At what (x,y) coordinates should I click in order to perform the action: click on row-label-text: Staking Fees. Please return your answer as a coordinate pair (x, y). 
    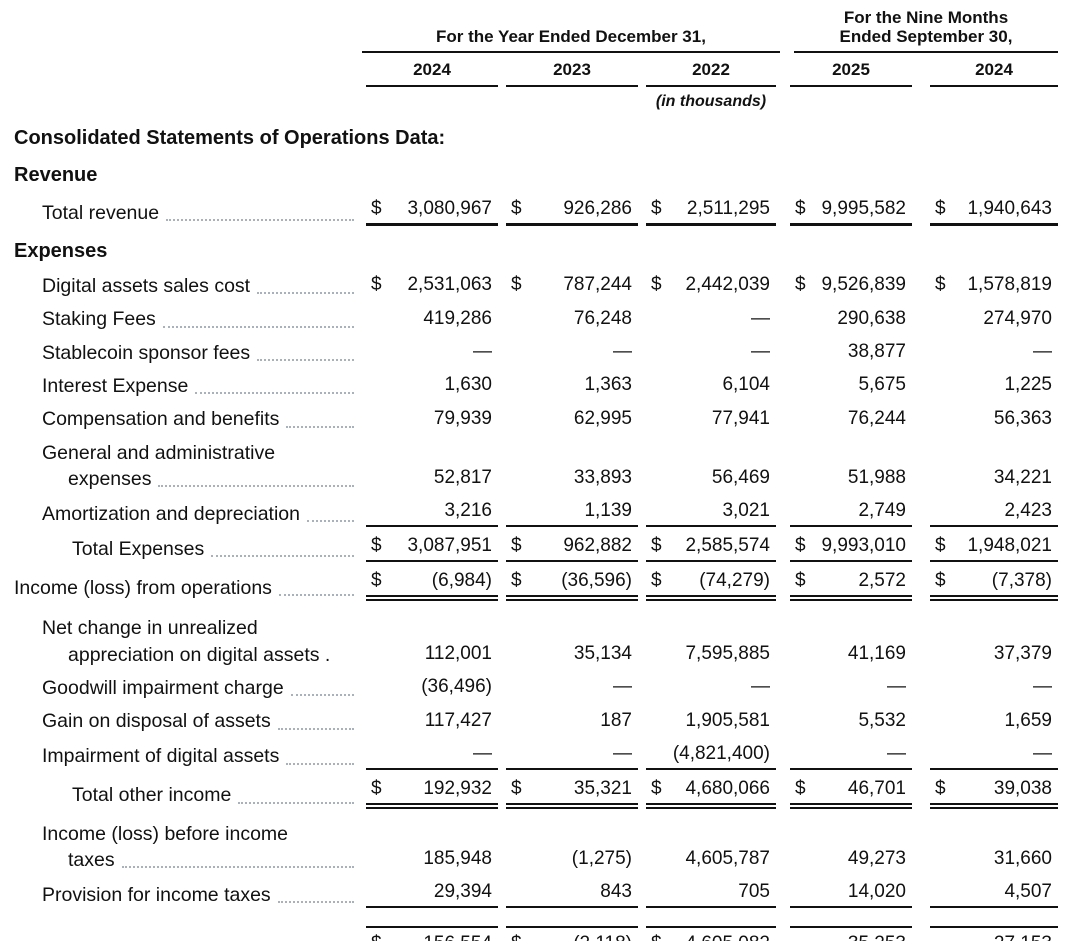
    Looking at the image, I should click on (99, 319).